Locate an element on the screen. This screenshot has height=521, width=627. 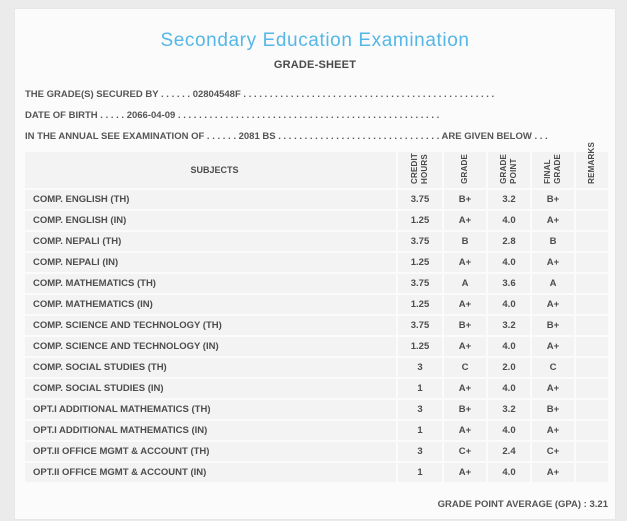
subject-cell: OPT.I ADDITIONAL MATHEMATICS (TH) is located at coordinates (210, 409).